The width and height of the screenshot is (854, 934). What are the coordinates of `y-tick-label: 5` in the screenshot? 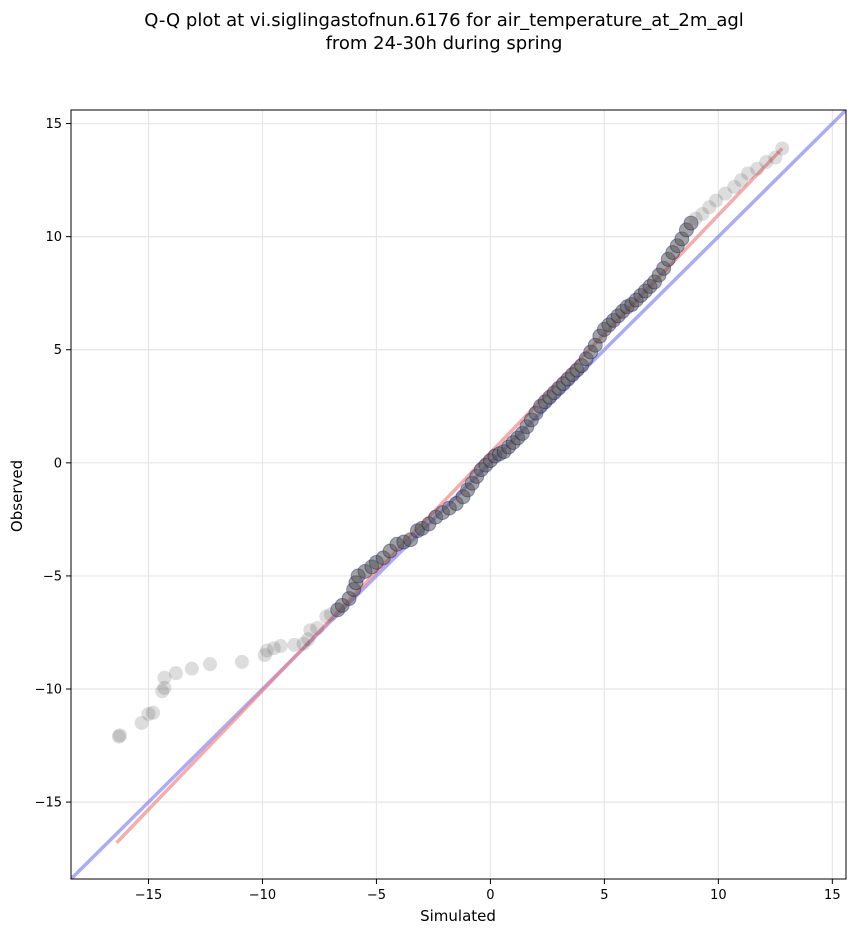 It's located at (58, 350).